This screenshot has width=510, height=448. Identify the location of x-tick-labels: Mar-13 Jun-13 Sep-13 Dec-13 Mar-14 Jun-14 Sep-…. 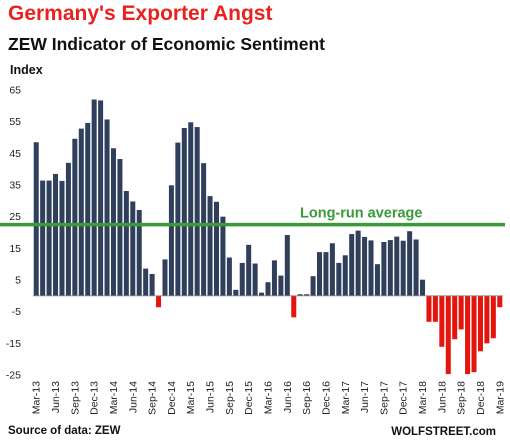
(269, 398).